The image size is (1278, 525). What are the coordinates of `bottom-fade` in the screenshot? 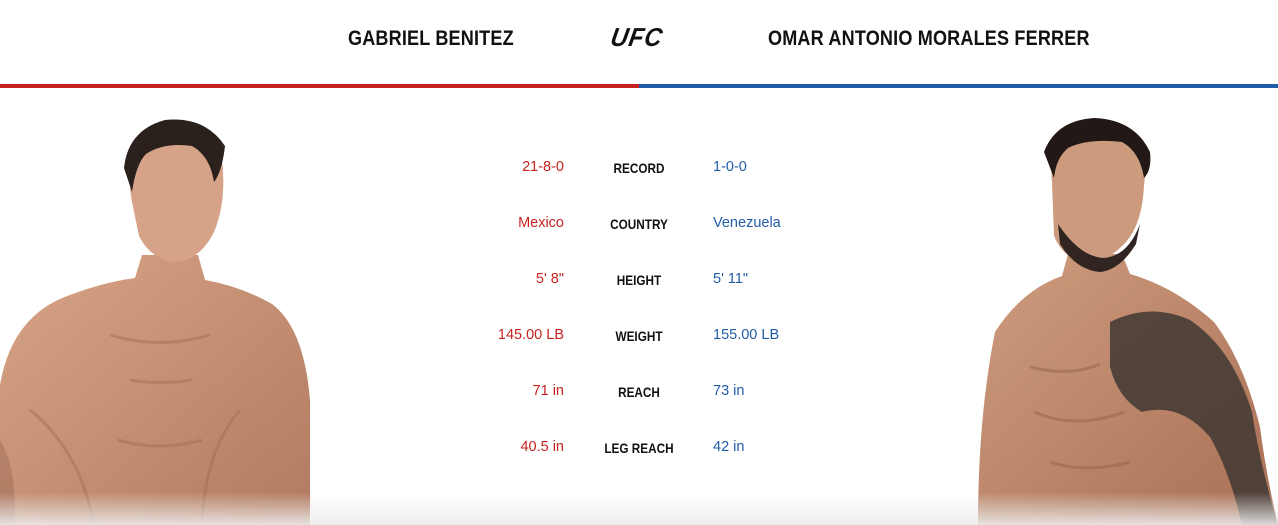 It's located at (639, 508).